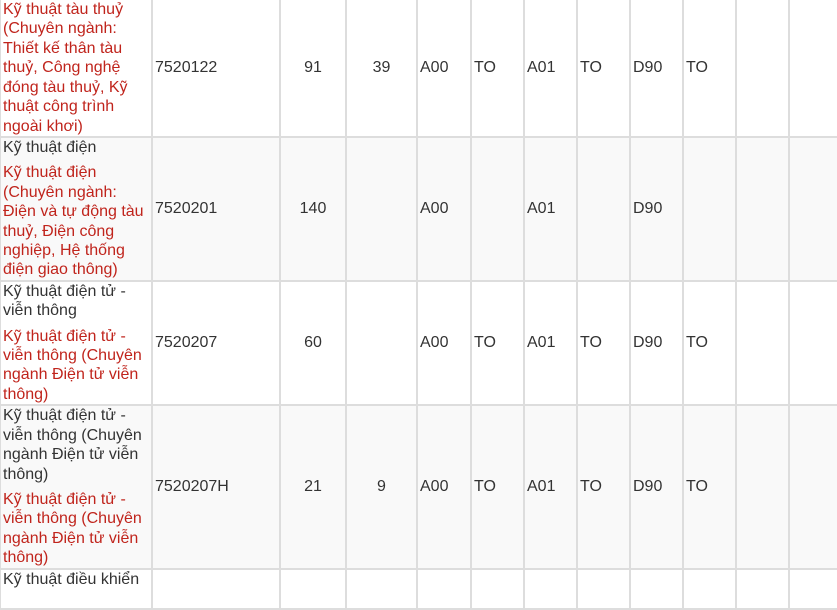 The width and height of the screenshot is (837, 610). I want to click on major-code-cell: 7520122, so click(216, 69).